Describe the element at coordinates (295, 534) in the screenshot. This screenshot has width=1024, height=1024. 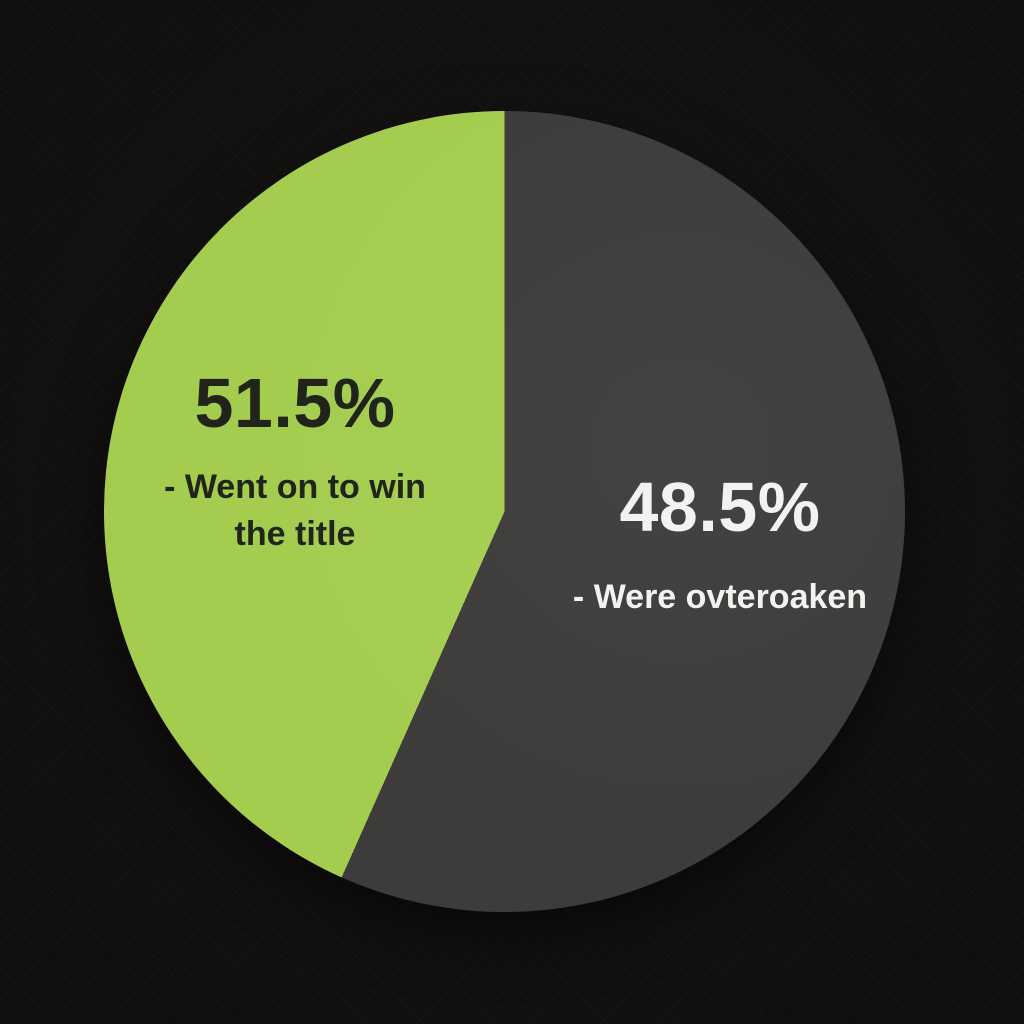
I see `green-slice-description-line2: the title` at that location.